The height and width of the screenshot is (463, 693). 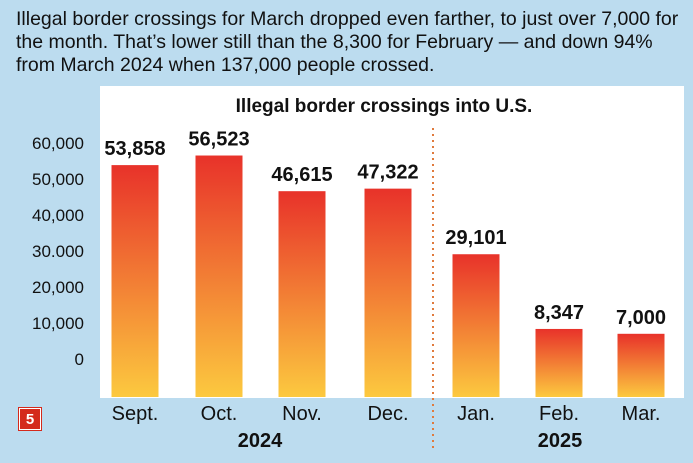 I want to click on year-group-label: 2025, so click(x=560, y=441).